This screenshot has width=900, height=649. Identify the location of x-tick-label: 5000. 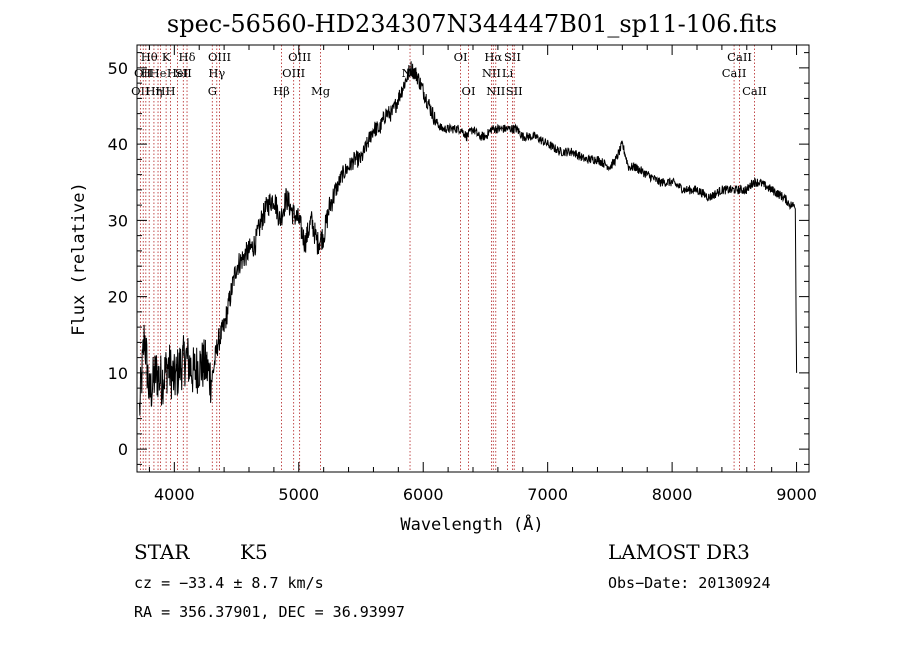
(298, 494).